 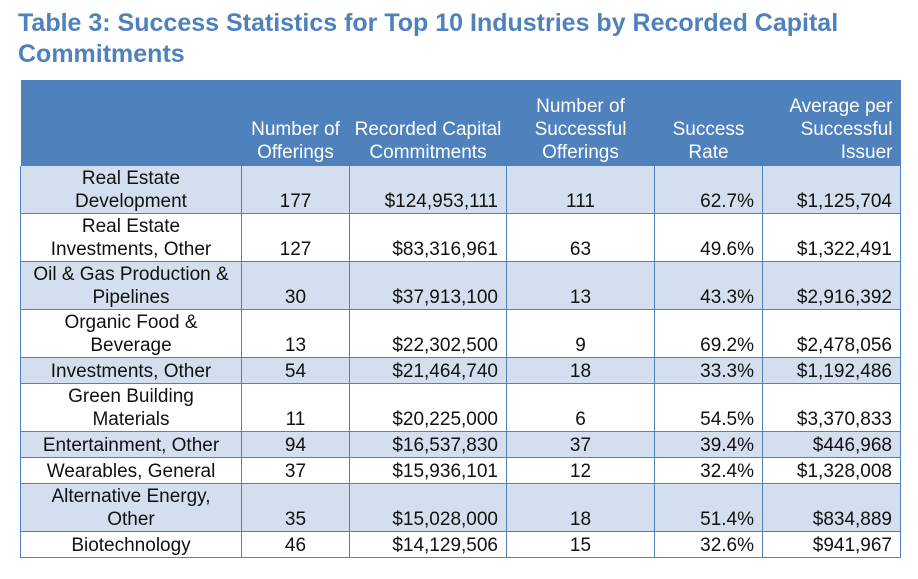 What do you see at coordinates (131, 285) in the screenshot?
I see `industry-cell: Oil & Gas Production & Pipelines` at bounding box center [131, 285].